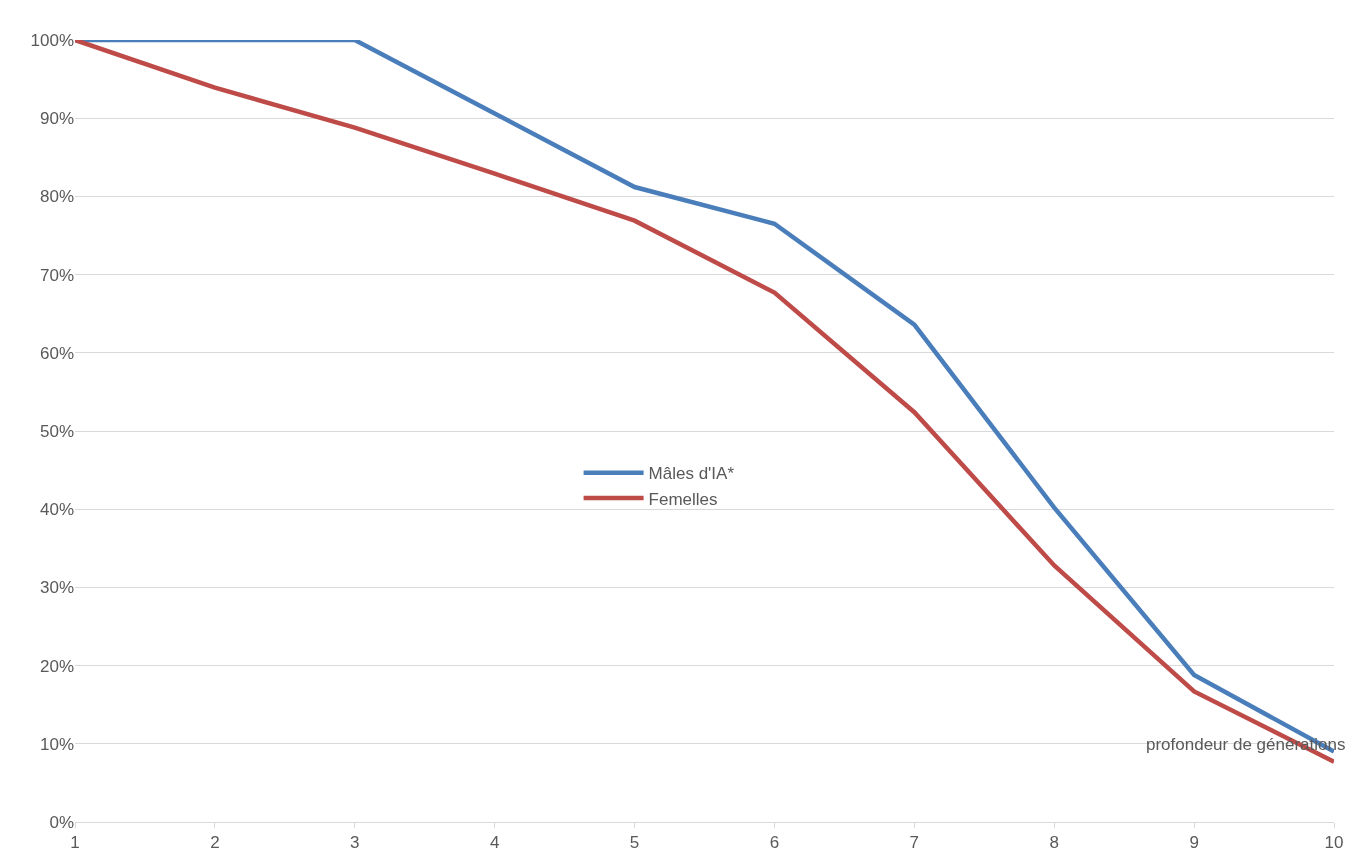  What do you see at coordinates (691, 474) in the screenshot?
I see `legend-label: Mâles d'IA*` at bounding box center [691, 474].